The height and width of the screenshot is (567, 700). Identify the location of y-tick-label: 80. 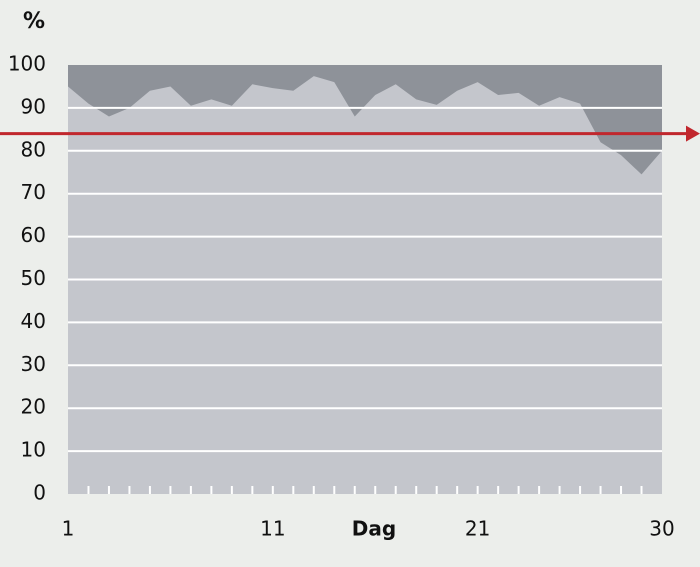
(33, 149).